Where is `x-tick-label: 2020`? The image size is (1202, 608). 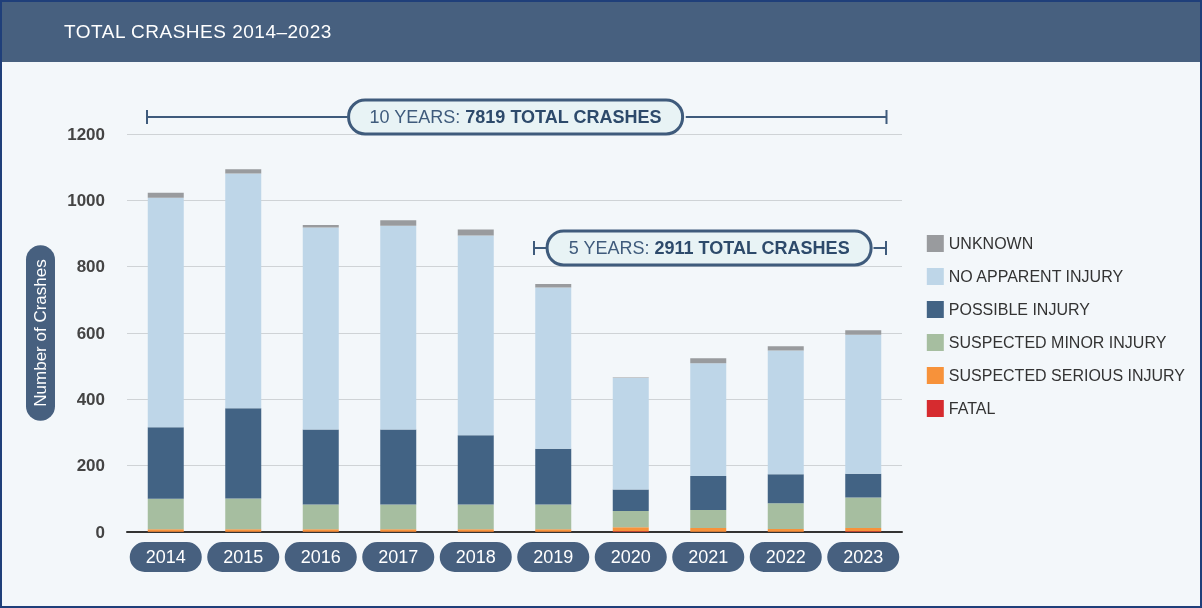
x-tick-label: 2020 is located at coordinates (630, 557).